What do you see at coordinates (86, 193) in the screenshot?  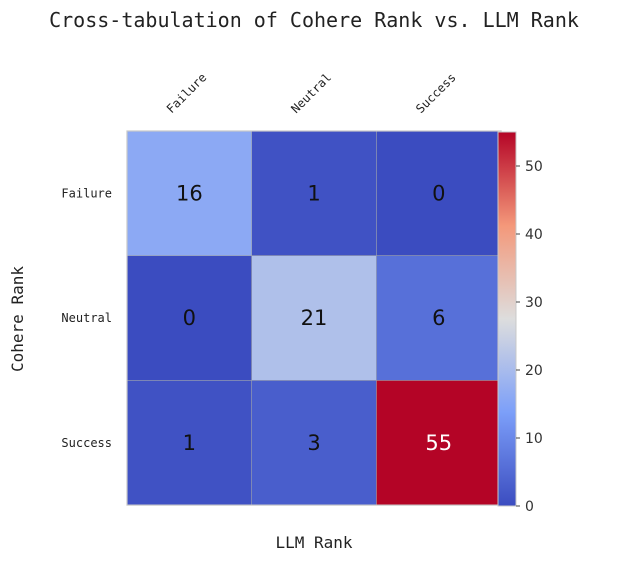 I see `y-tick-label: Failure` at bounding box center [86, 193].